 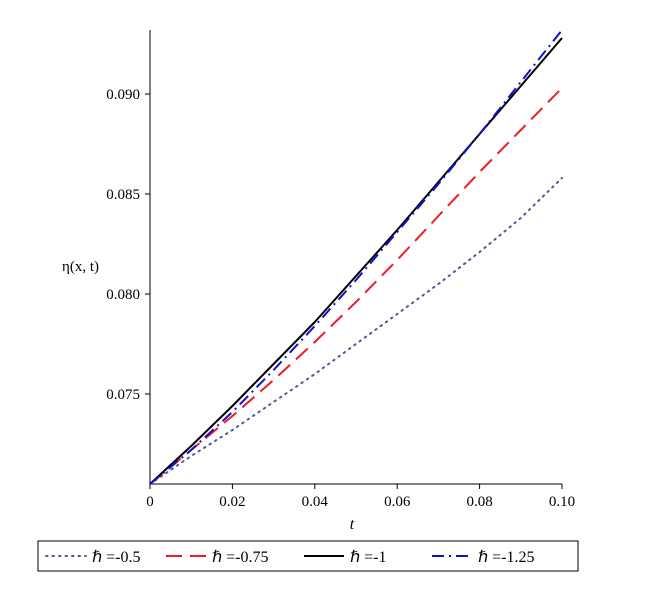 I want to click on y-ticks: 0.075 0.080 0.085 0.090, so click(x=128, y=245).